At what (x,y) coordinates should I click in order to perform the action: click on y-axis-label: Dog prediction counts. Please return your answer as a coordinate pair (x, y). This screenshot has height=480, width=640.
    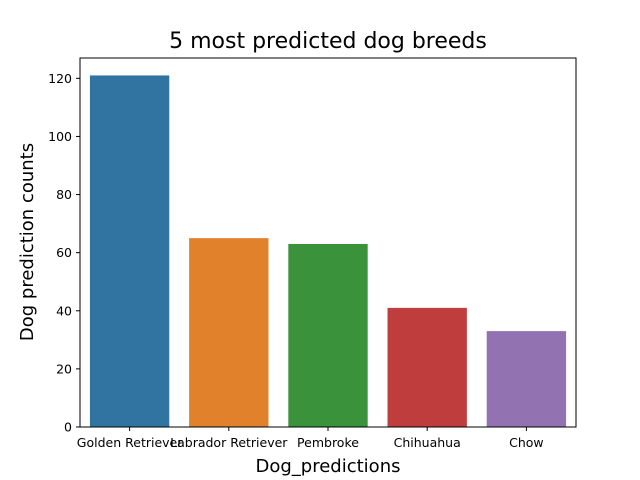
    Looking at the image, I should click on (27, 242).